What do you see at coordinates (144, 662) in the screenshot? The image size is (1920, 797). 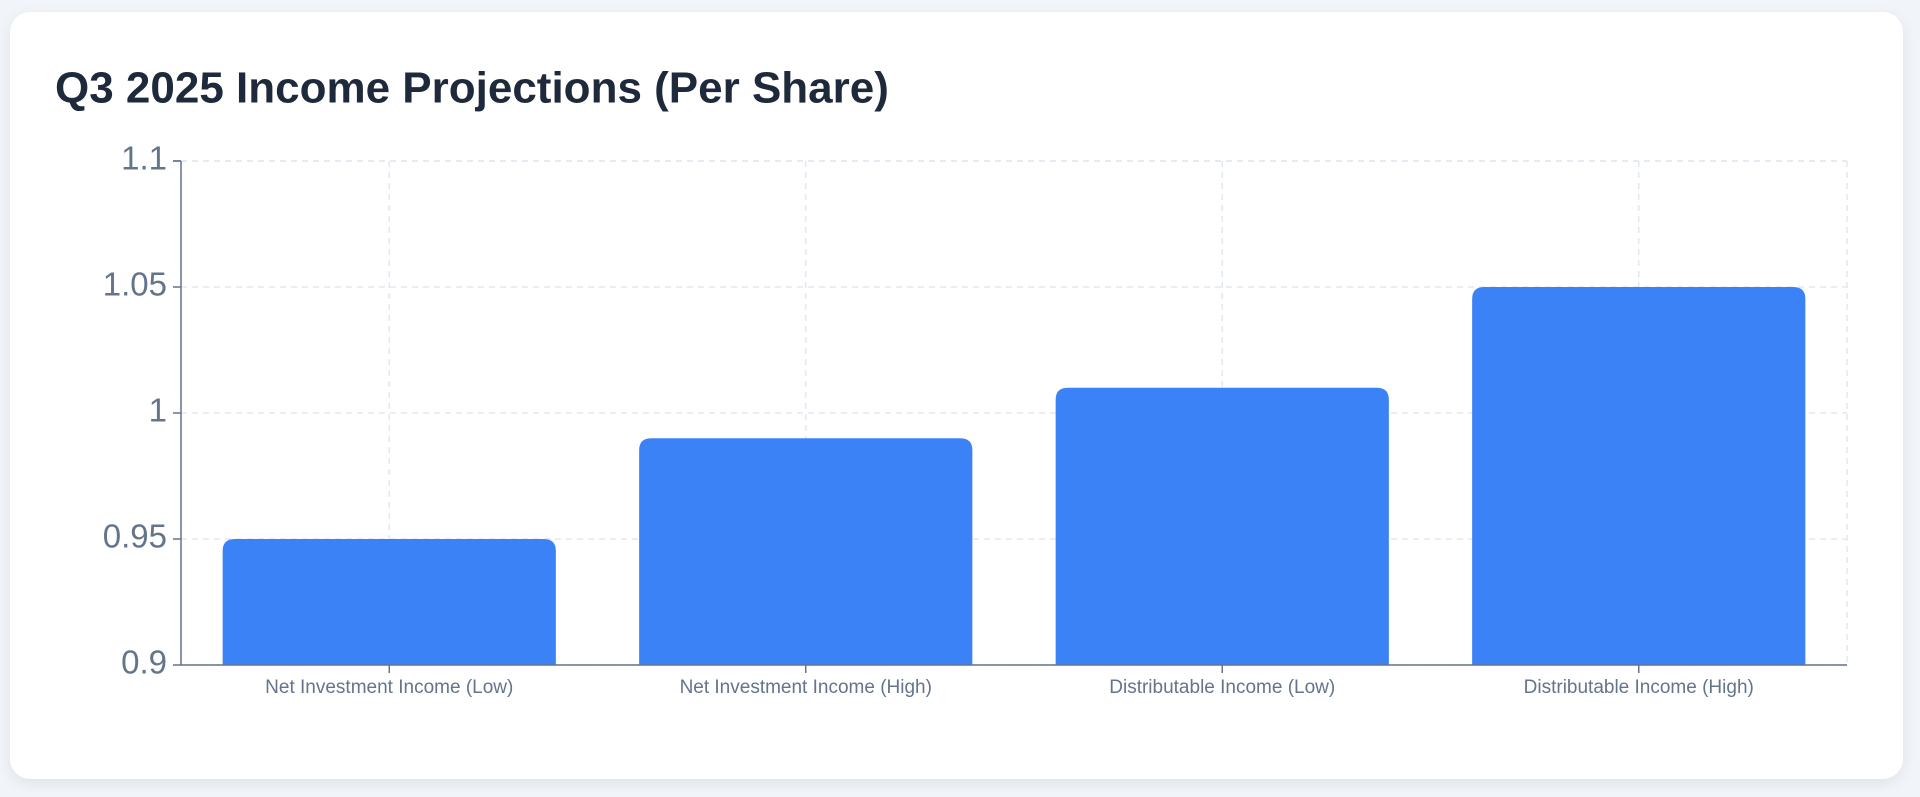 I see `y-tick-label: 0.9` at bounding box center [144, 662].